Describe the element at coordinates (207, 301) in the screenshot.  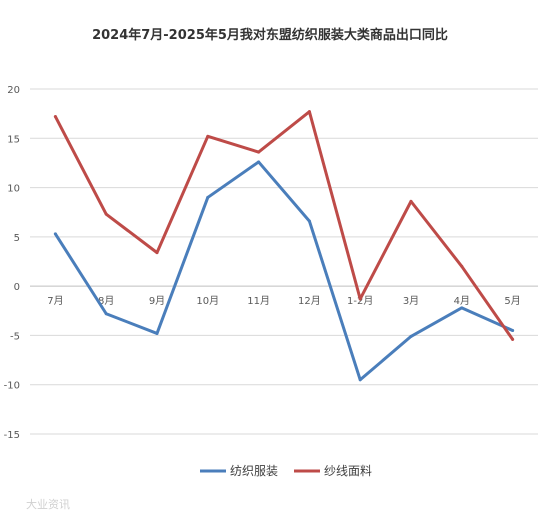
I see `x-tick-label: 10月` at that location.